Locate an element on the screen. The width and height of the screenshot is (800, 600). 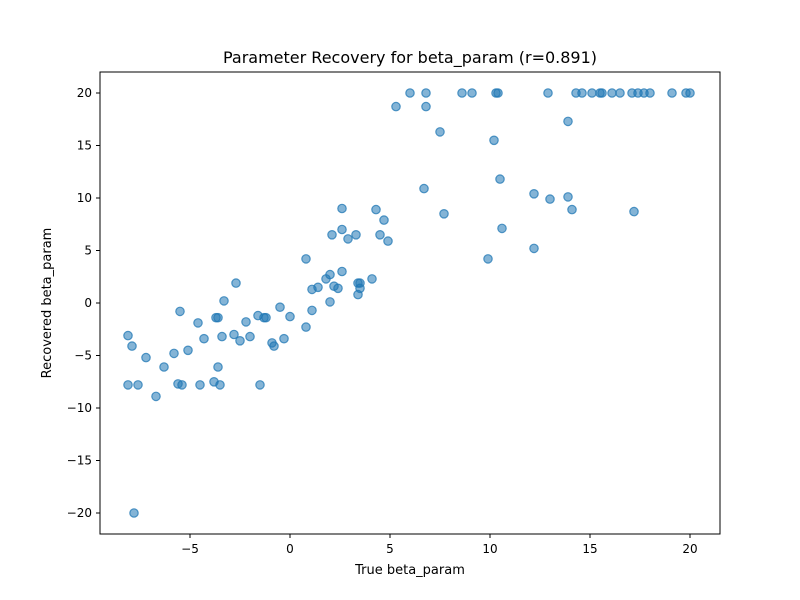
y-tick-label: 20 is located at coordinates (84, 93).